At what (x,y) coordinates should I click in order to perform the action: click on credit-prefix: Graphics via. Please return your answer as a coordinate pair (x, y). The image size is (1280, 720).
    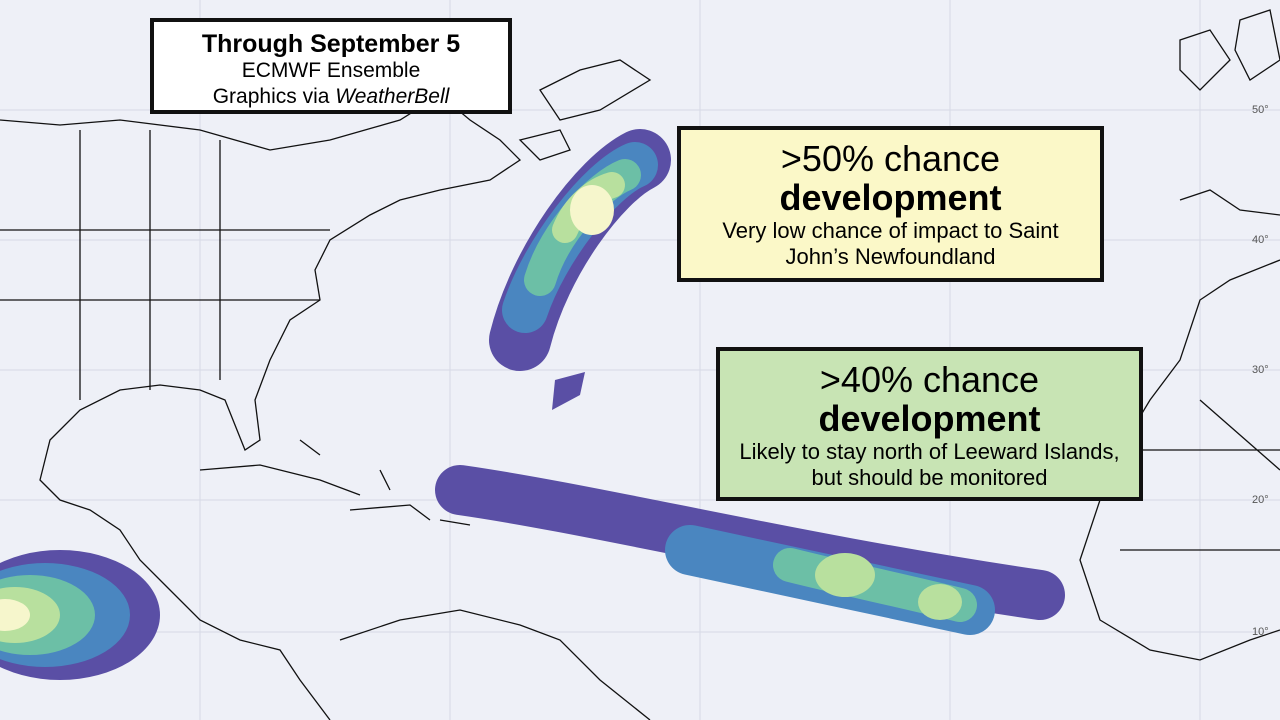
    Looking at the image, I should click on (274, 96).